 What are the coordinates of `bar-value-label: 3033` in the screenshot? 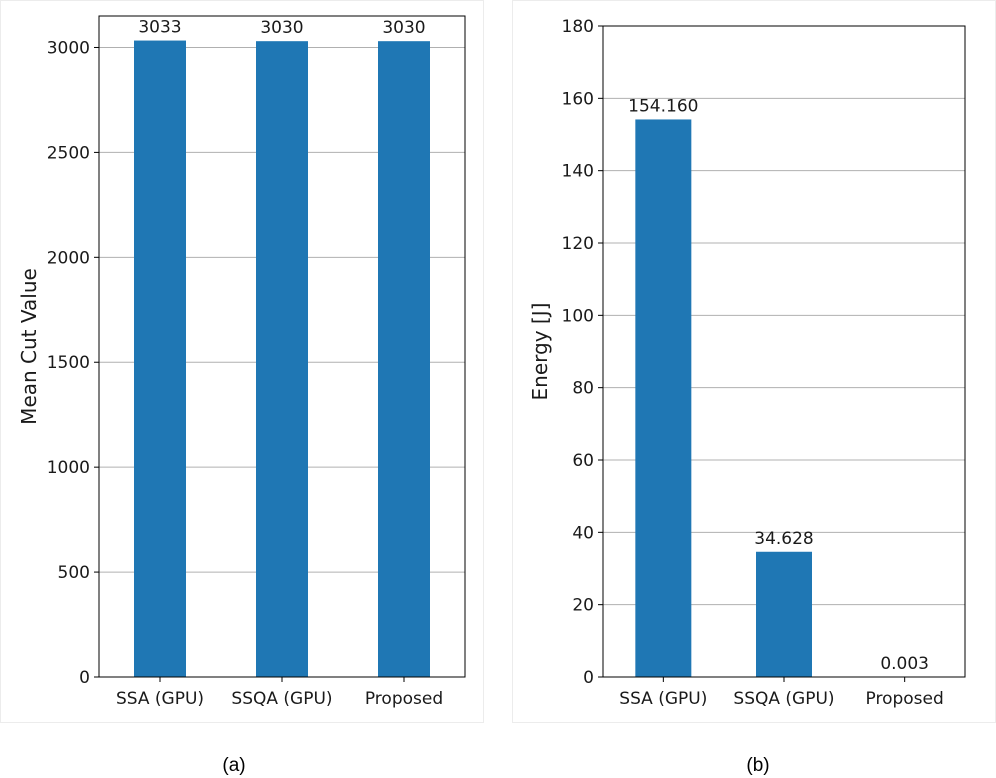 It's located at (159, 28).